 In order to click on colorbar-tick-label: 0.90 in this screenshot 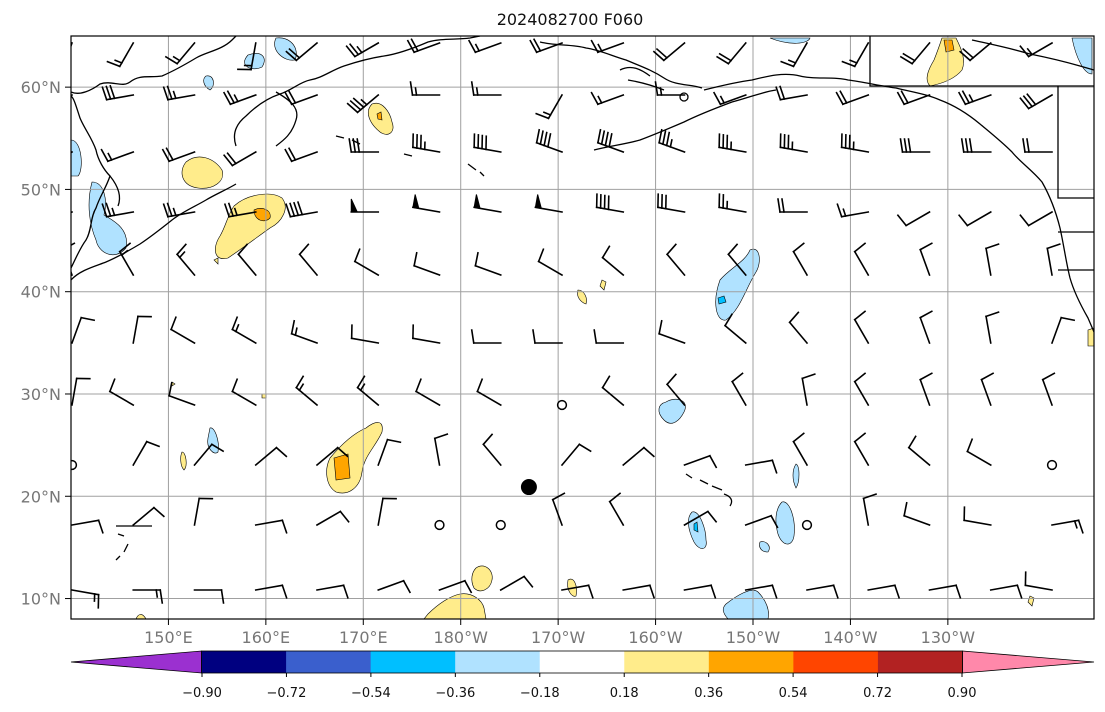, I will do `click(962, 693)`.